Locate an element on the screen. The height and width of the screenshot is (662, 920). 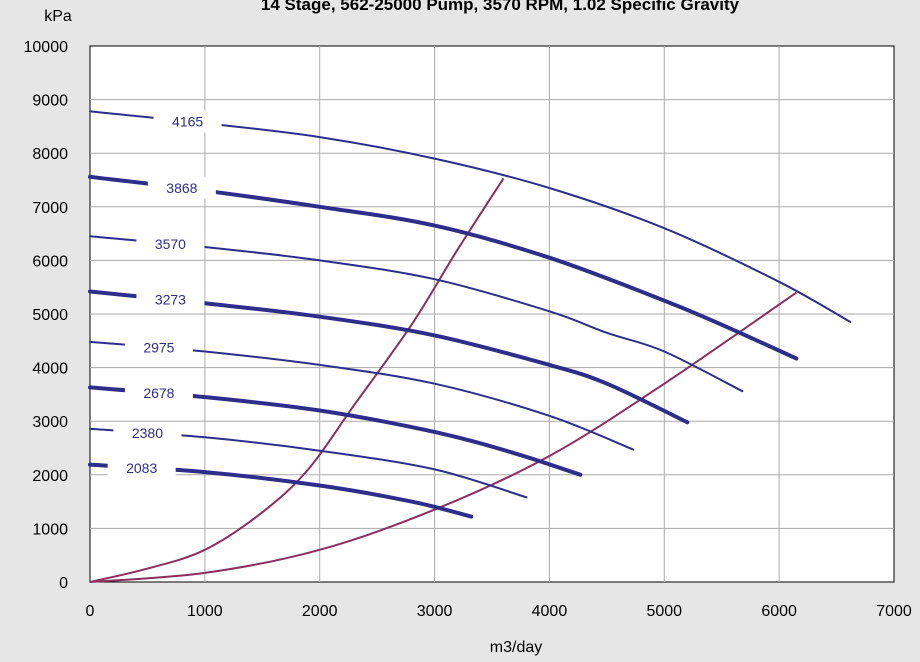
x-tick-label: 4000 is located at coordinates (550, 611).